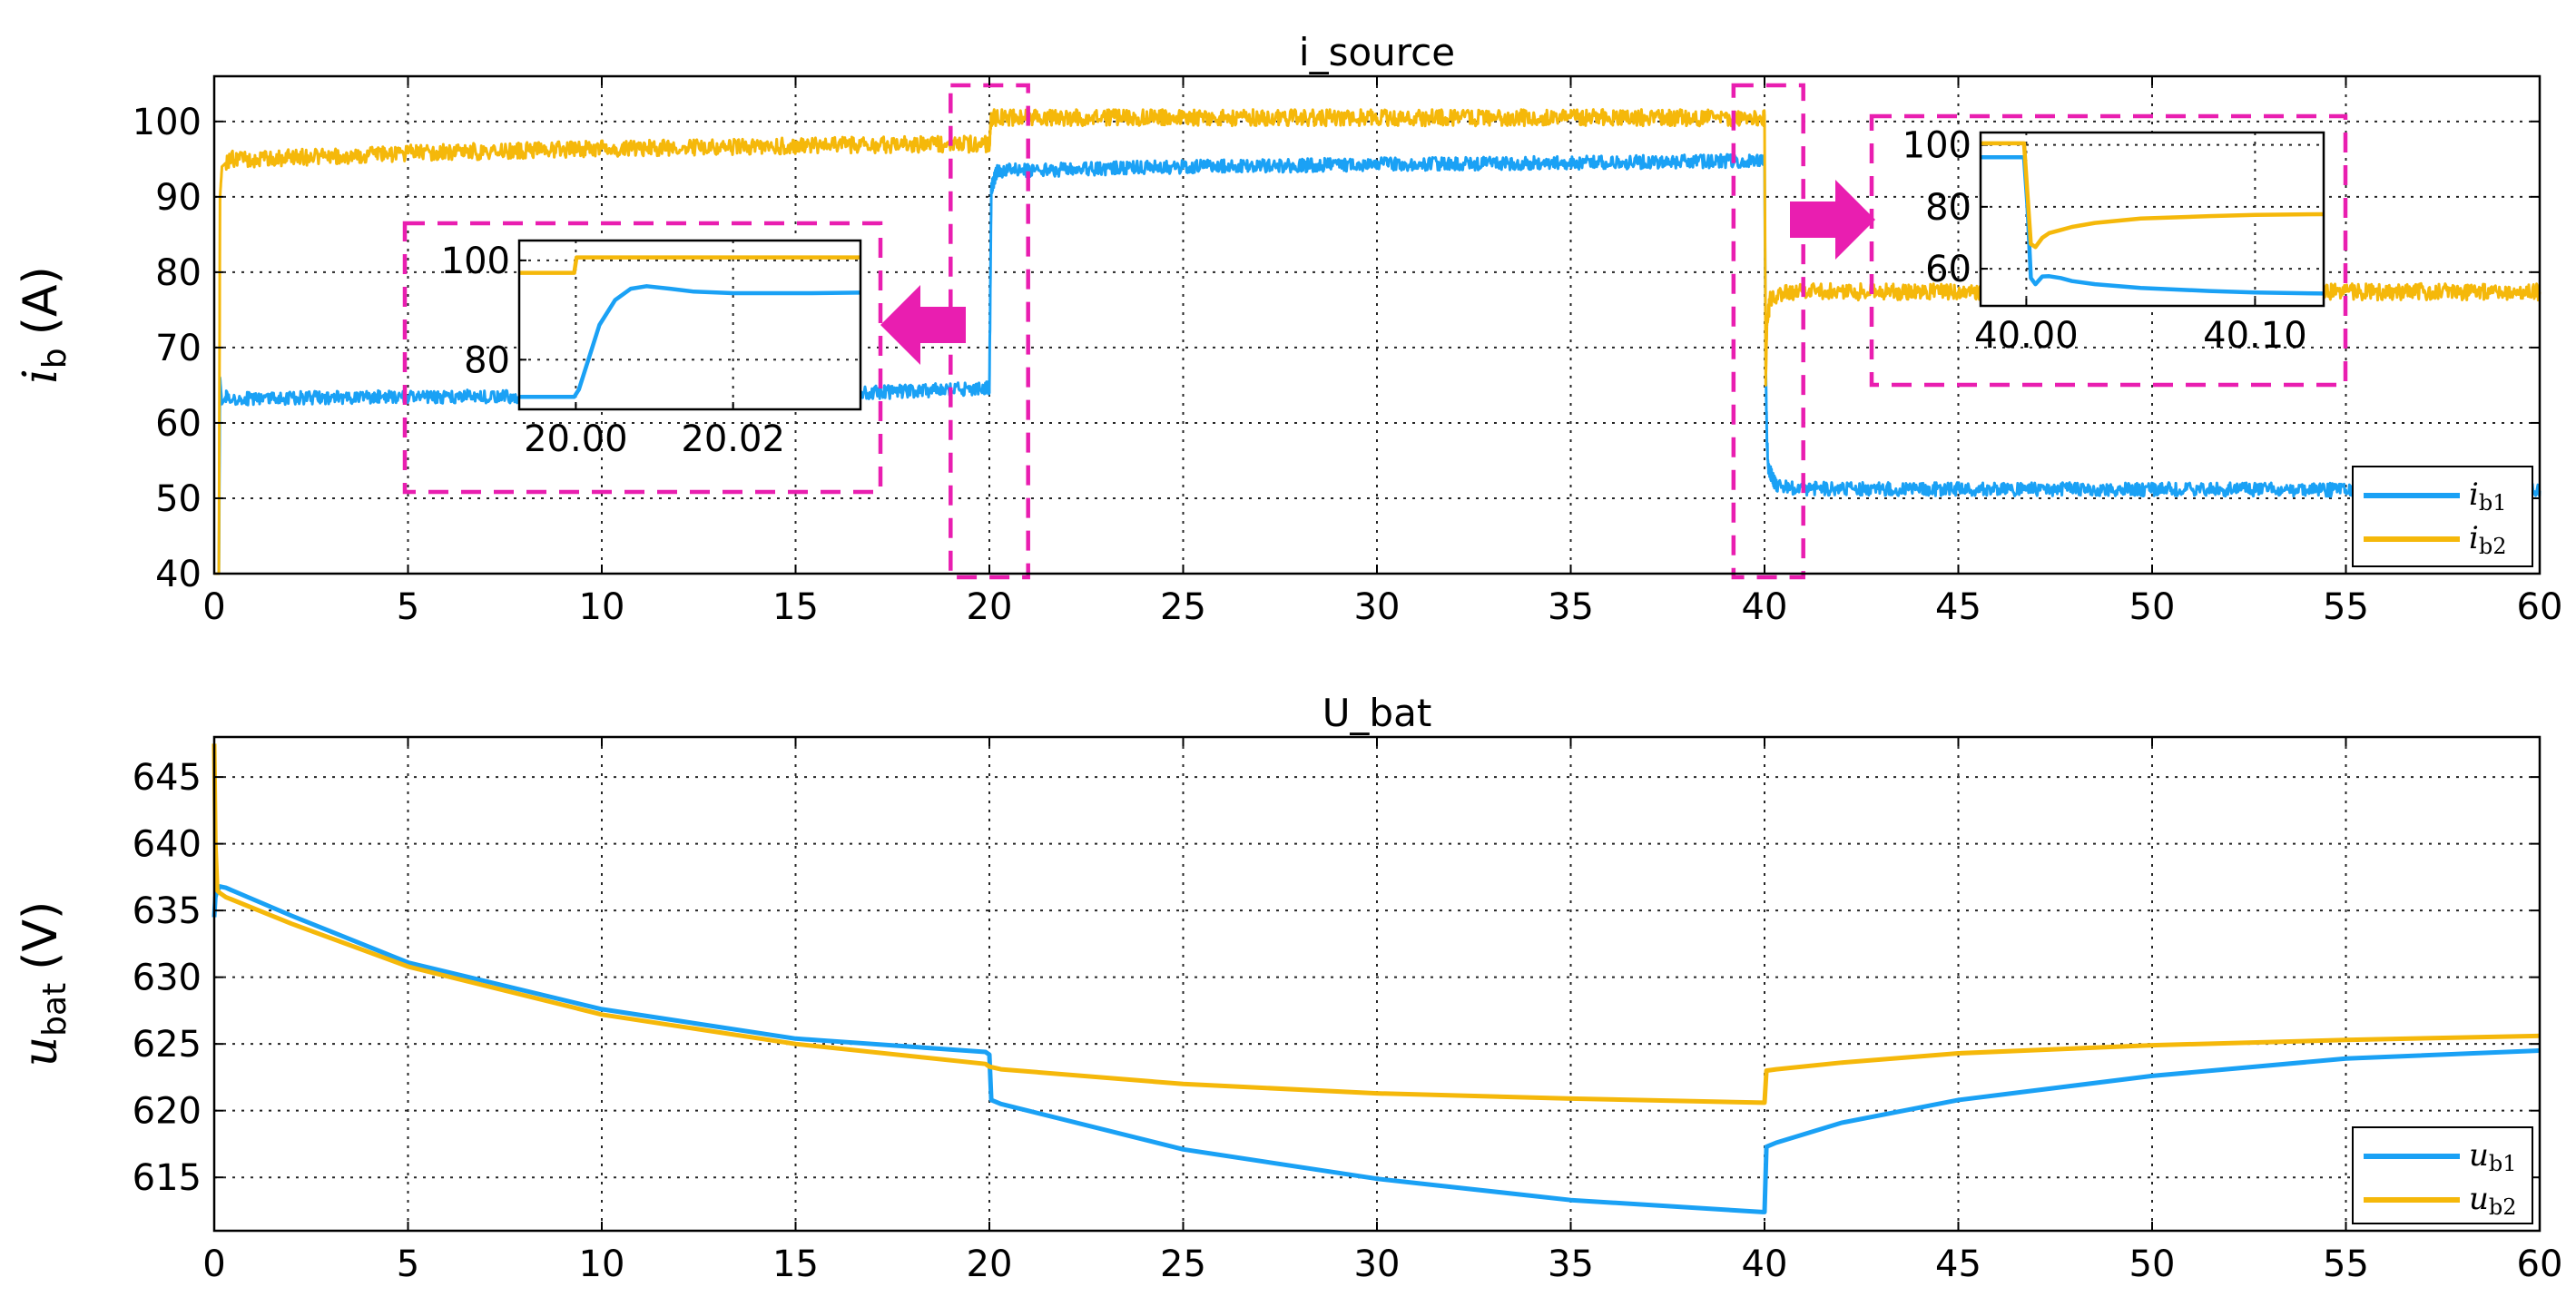 The image size is (2576, 1307). Describe the element at coordinates (55, 1010) in the screenshot. I see `y-axis-label-subscript: bat` at that location.